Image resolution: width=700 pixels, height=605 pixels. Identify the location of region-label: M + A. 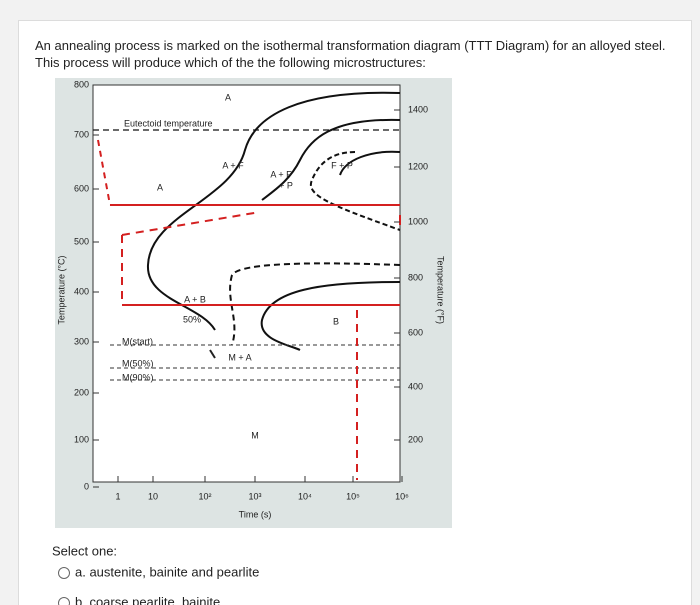
(239, 357).